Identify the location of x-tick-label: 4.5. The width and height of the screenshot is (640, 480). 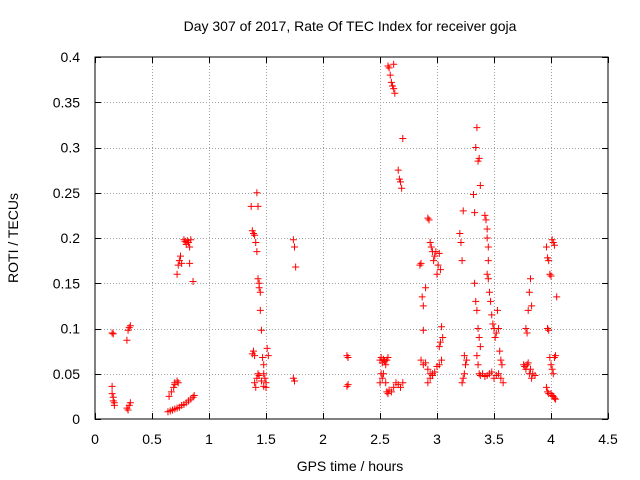
(608, 439).